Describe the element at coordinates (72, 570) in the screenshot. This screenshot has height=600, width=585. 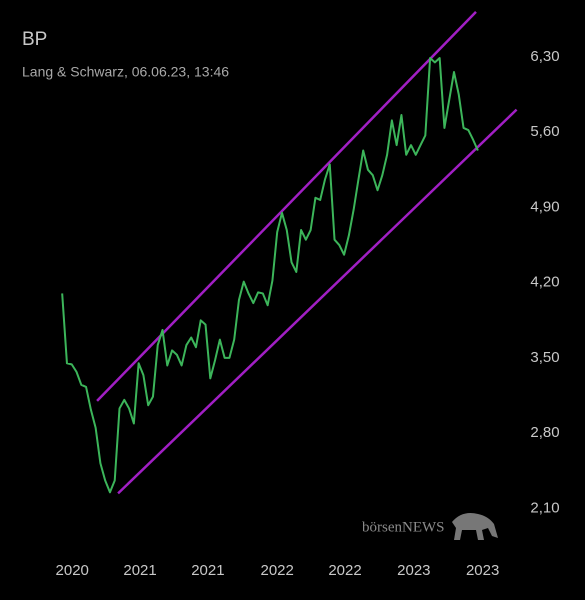
I see `x-tick-label: 2020` at that location.